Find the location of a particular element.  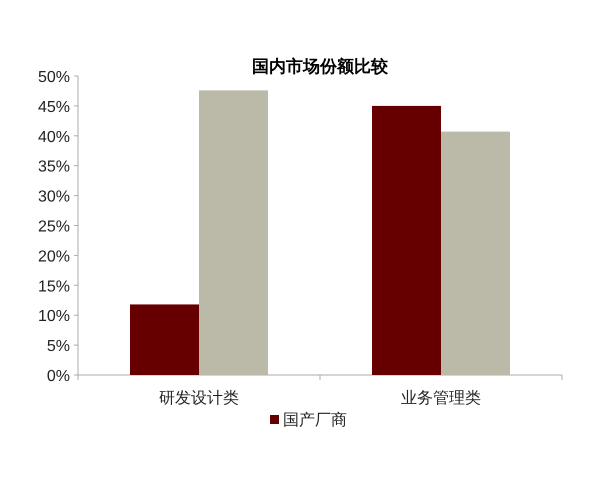

y-tick-label: 15% is located at coordinates (54, 287).